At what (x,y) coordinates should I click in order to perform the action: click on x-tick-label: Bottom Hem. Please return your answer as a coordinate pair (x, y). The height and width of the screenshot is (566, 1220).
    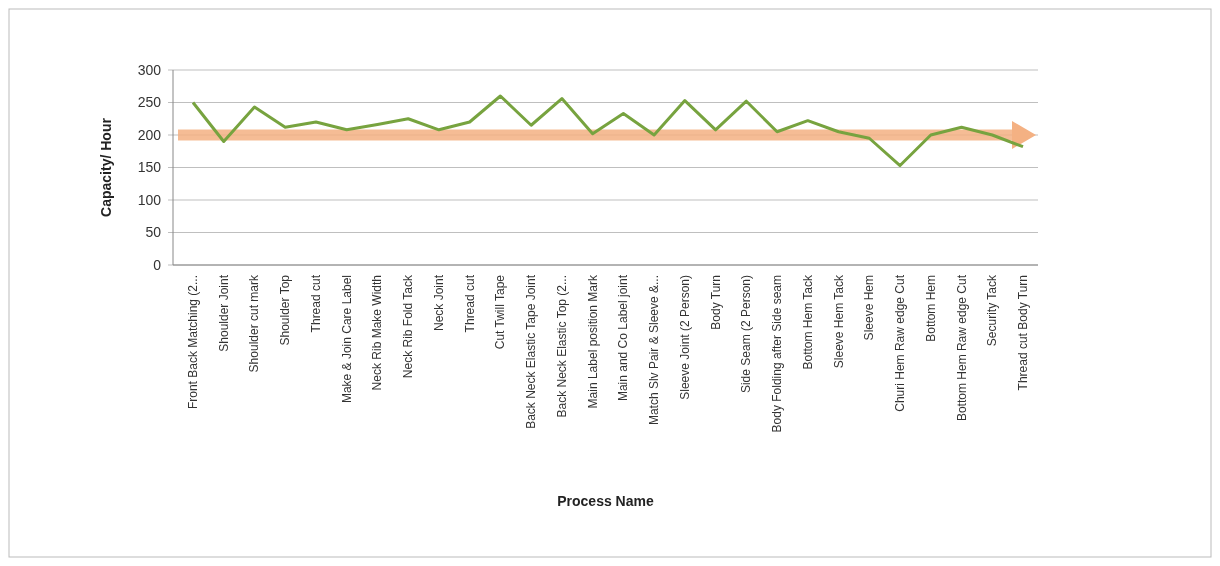
    Looking at the image, I should click on (930, 308).